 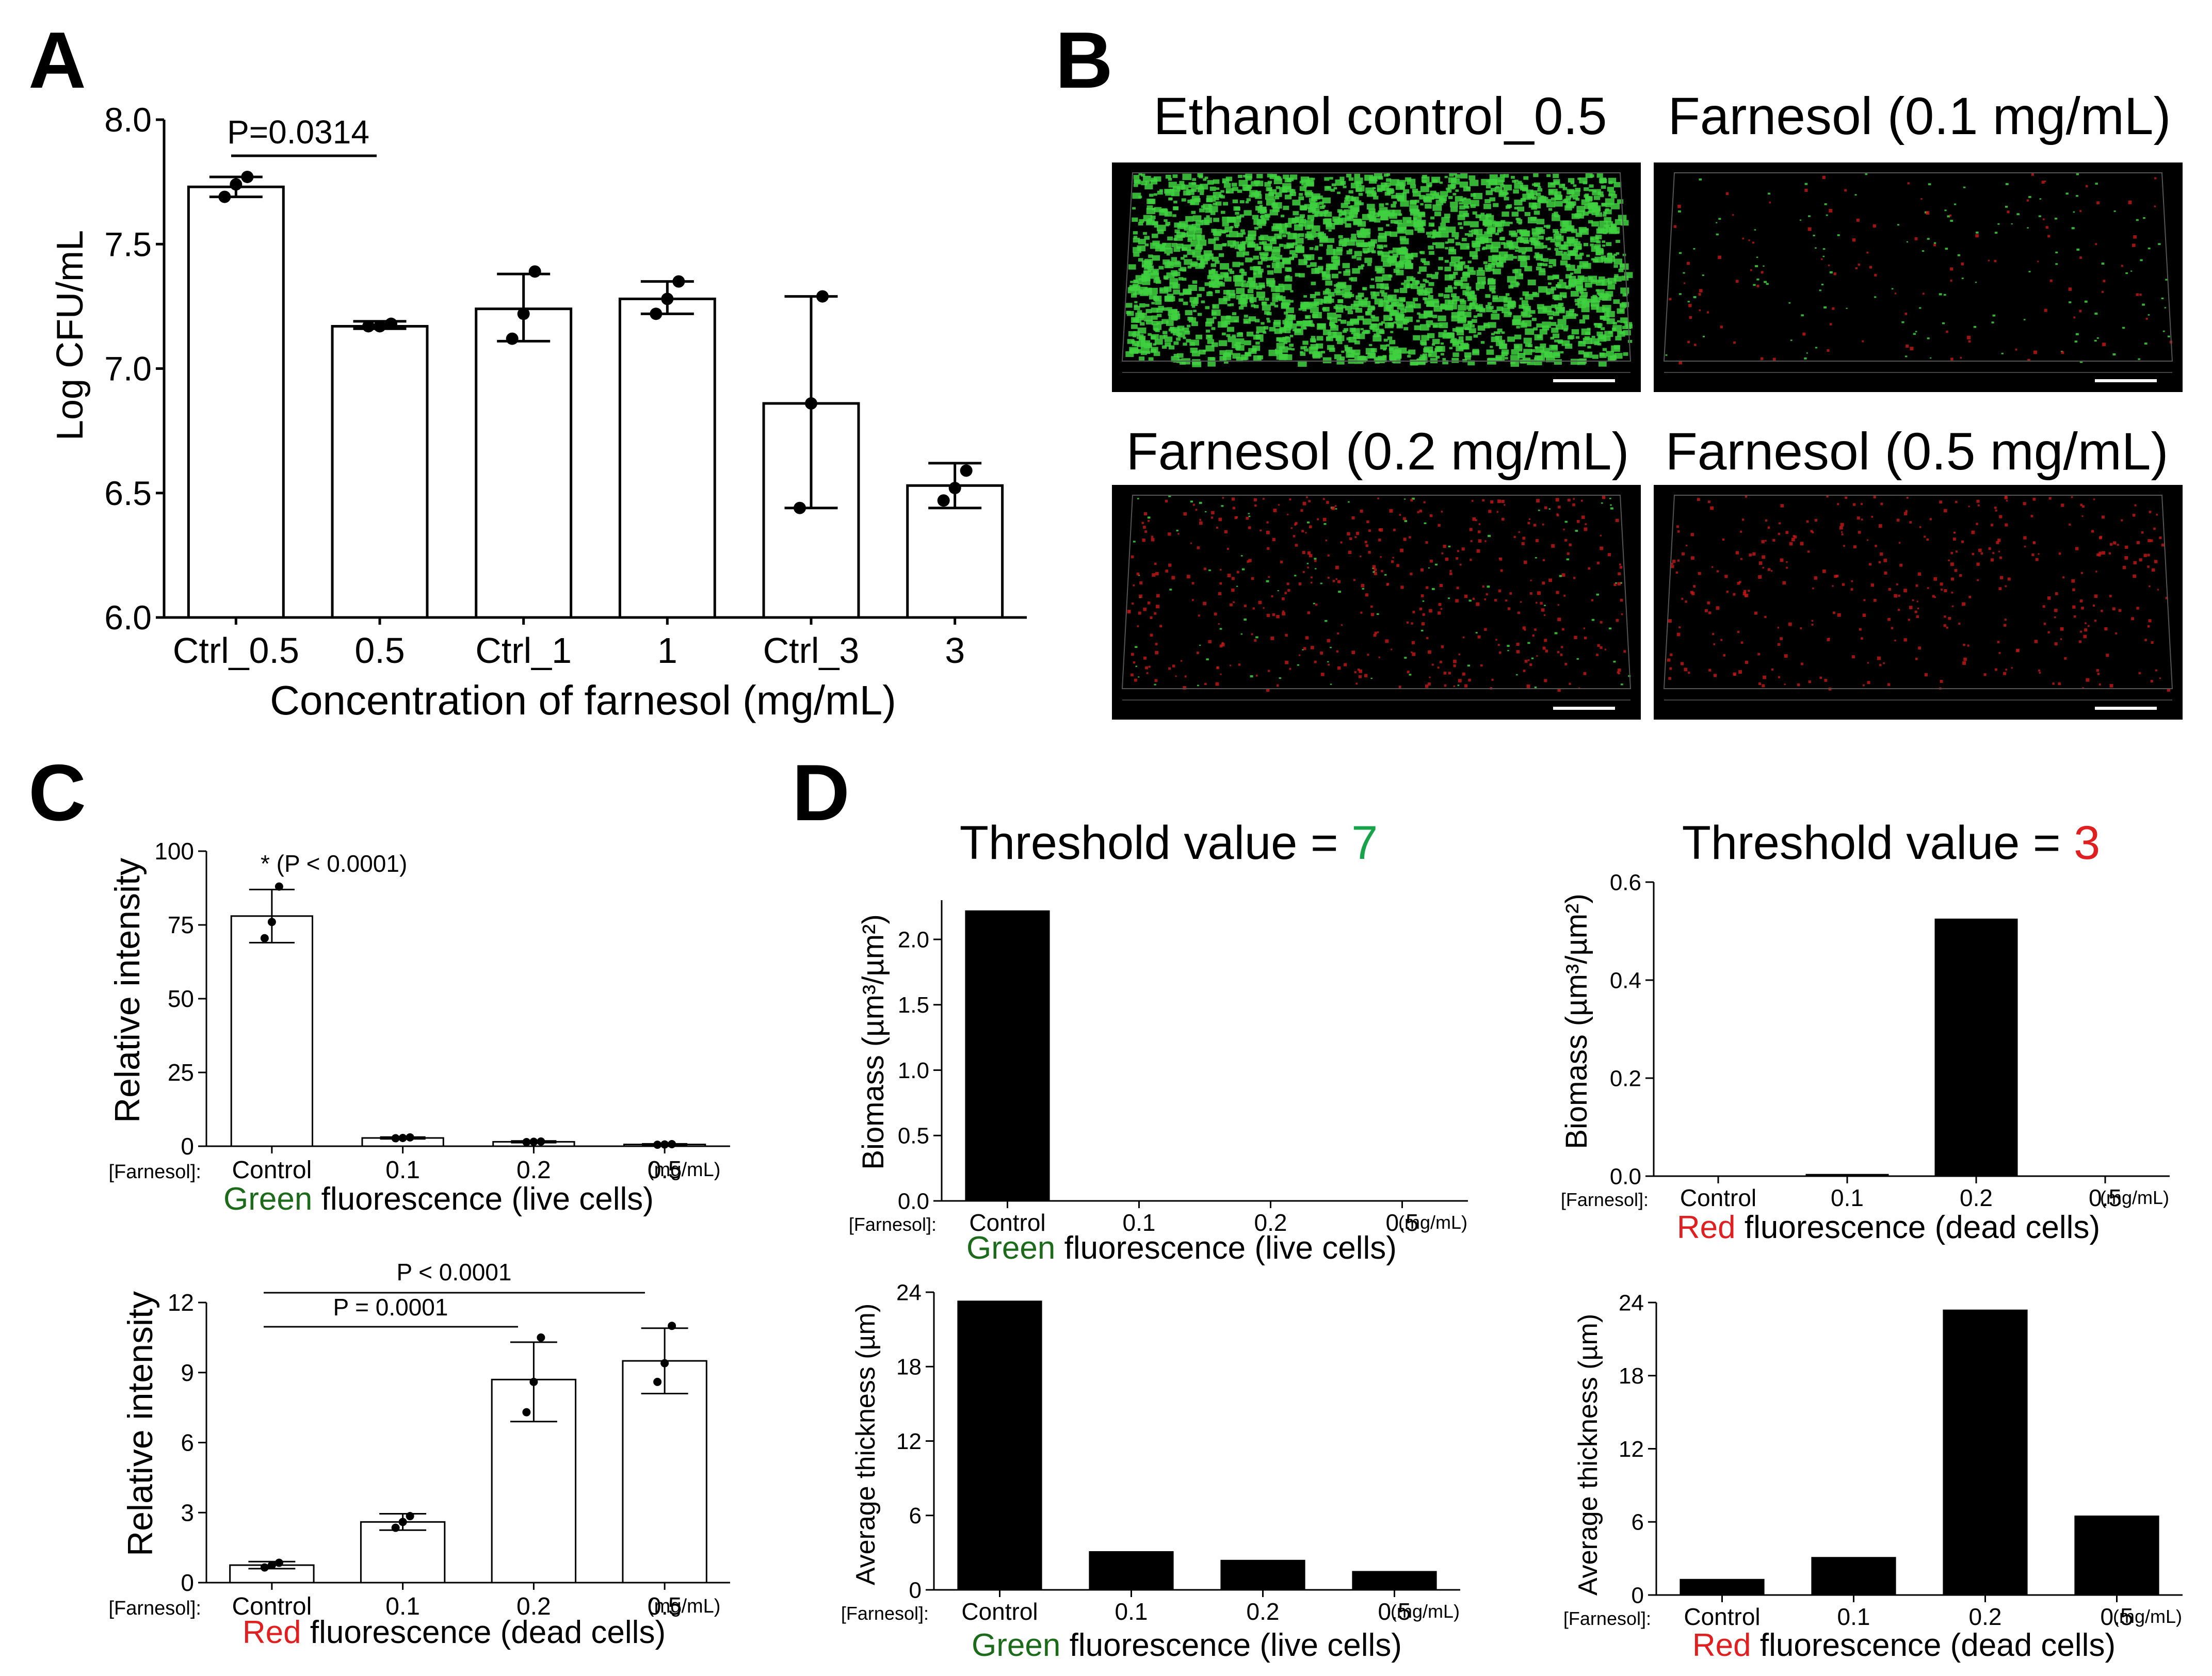 What do you see at coordinates (1008, 1055) in the screenshot?
I see `bar` at bounding box center [1008, 1055].